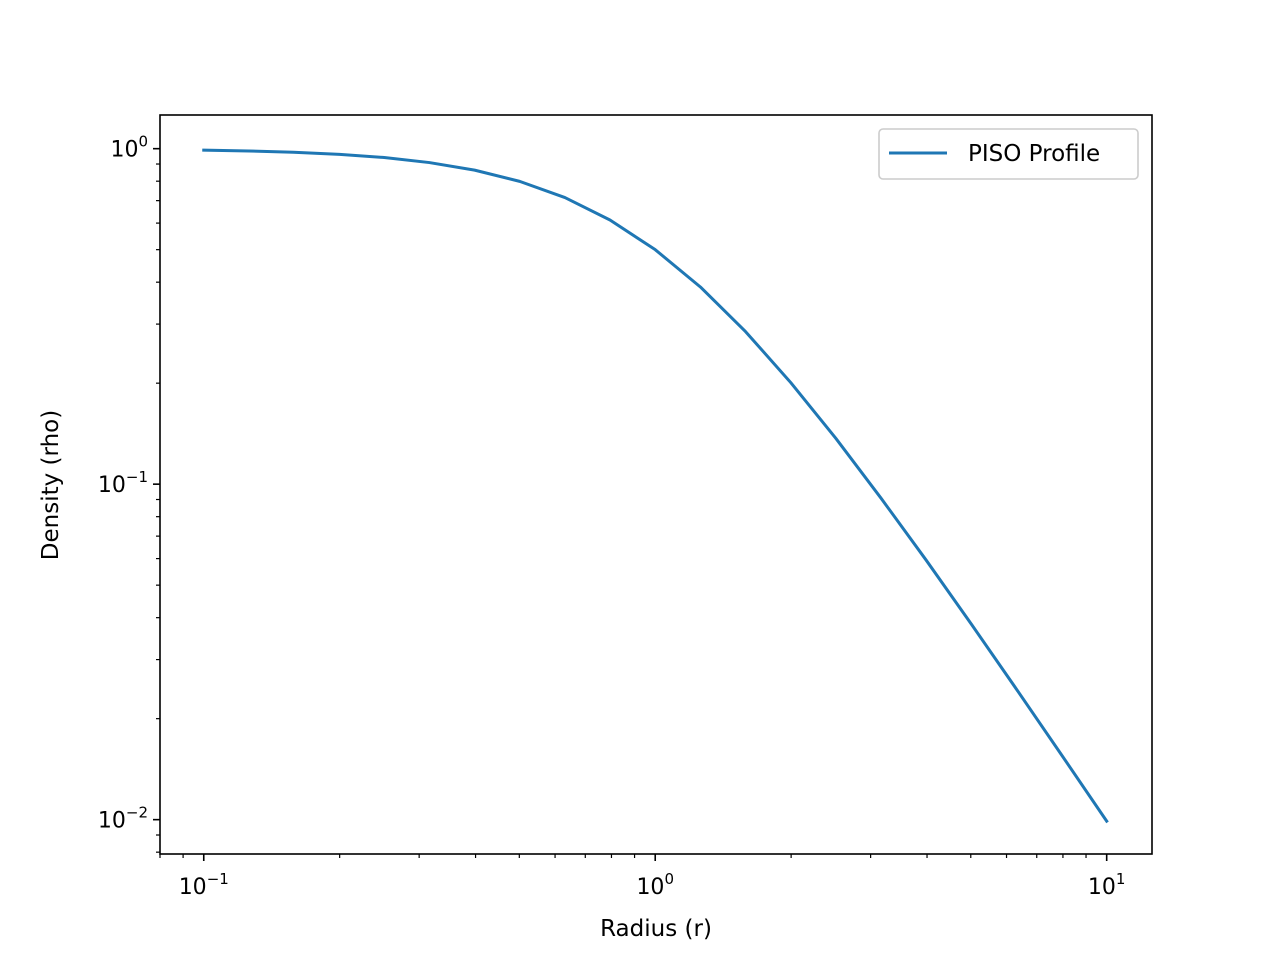  I want to click on legend-entry: PISO Profile, so click(1034, 154).